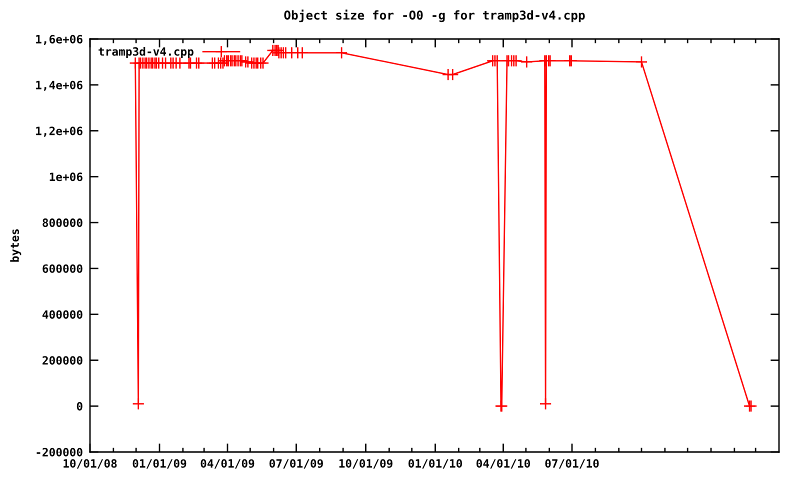 Image resolution: width=800 pixels, height=480 pixels. What do you see at coordinates (66, 177) in the screenshot?
I see `y-tick-label: 1e+06` at bounding box center [66, 177].